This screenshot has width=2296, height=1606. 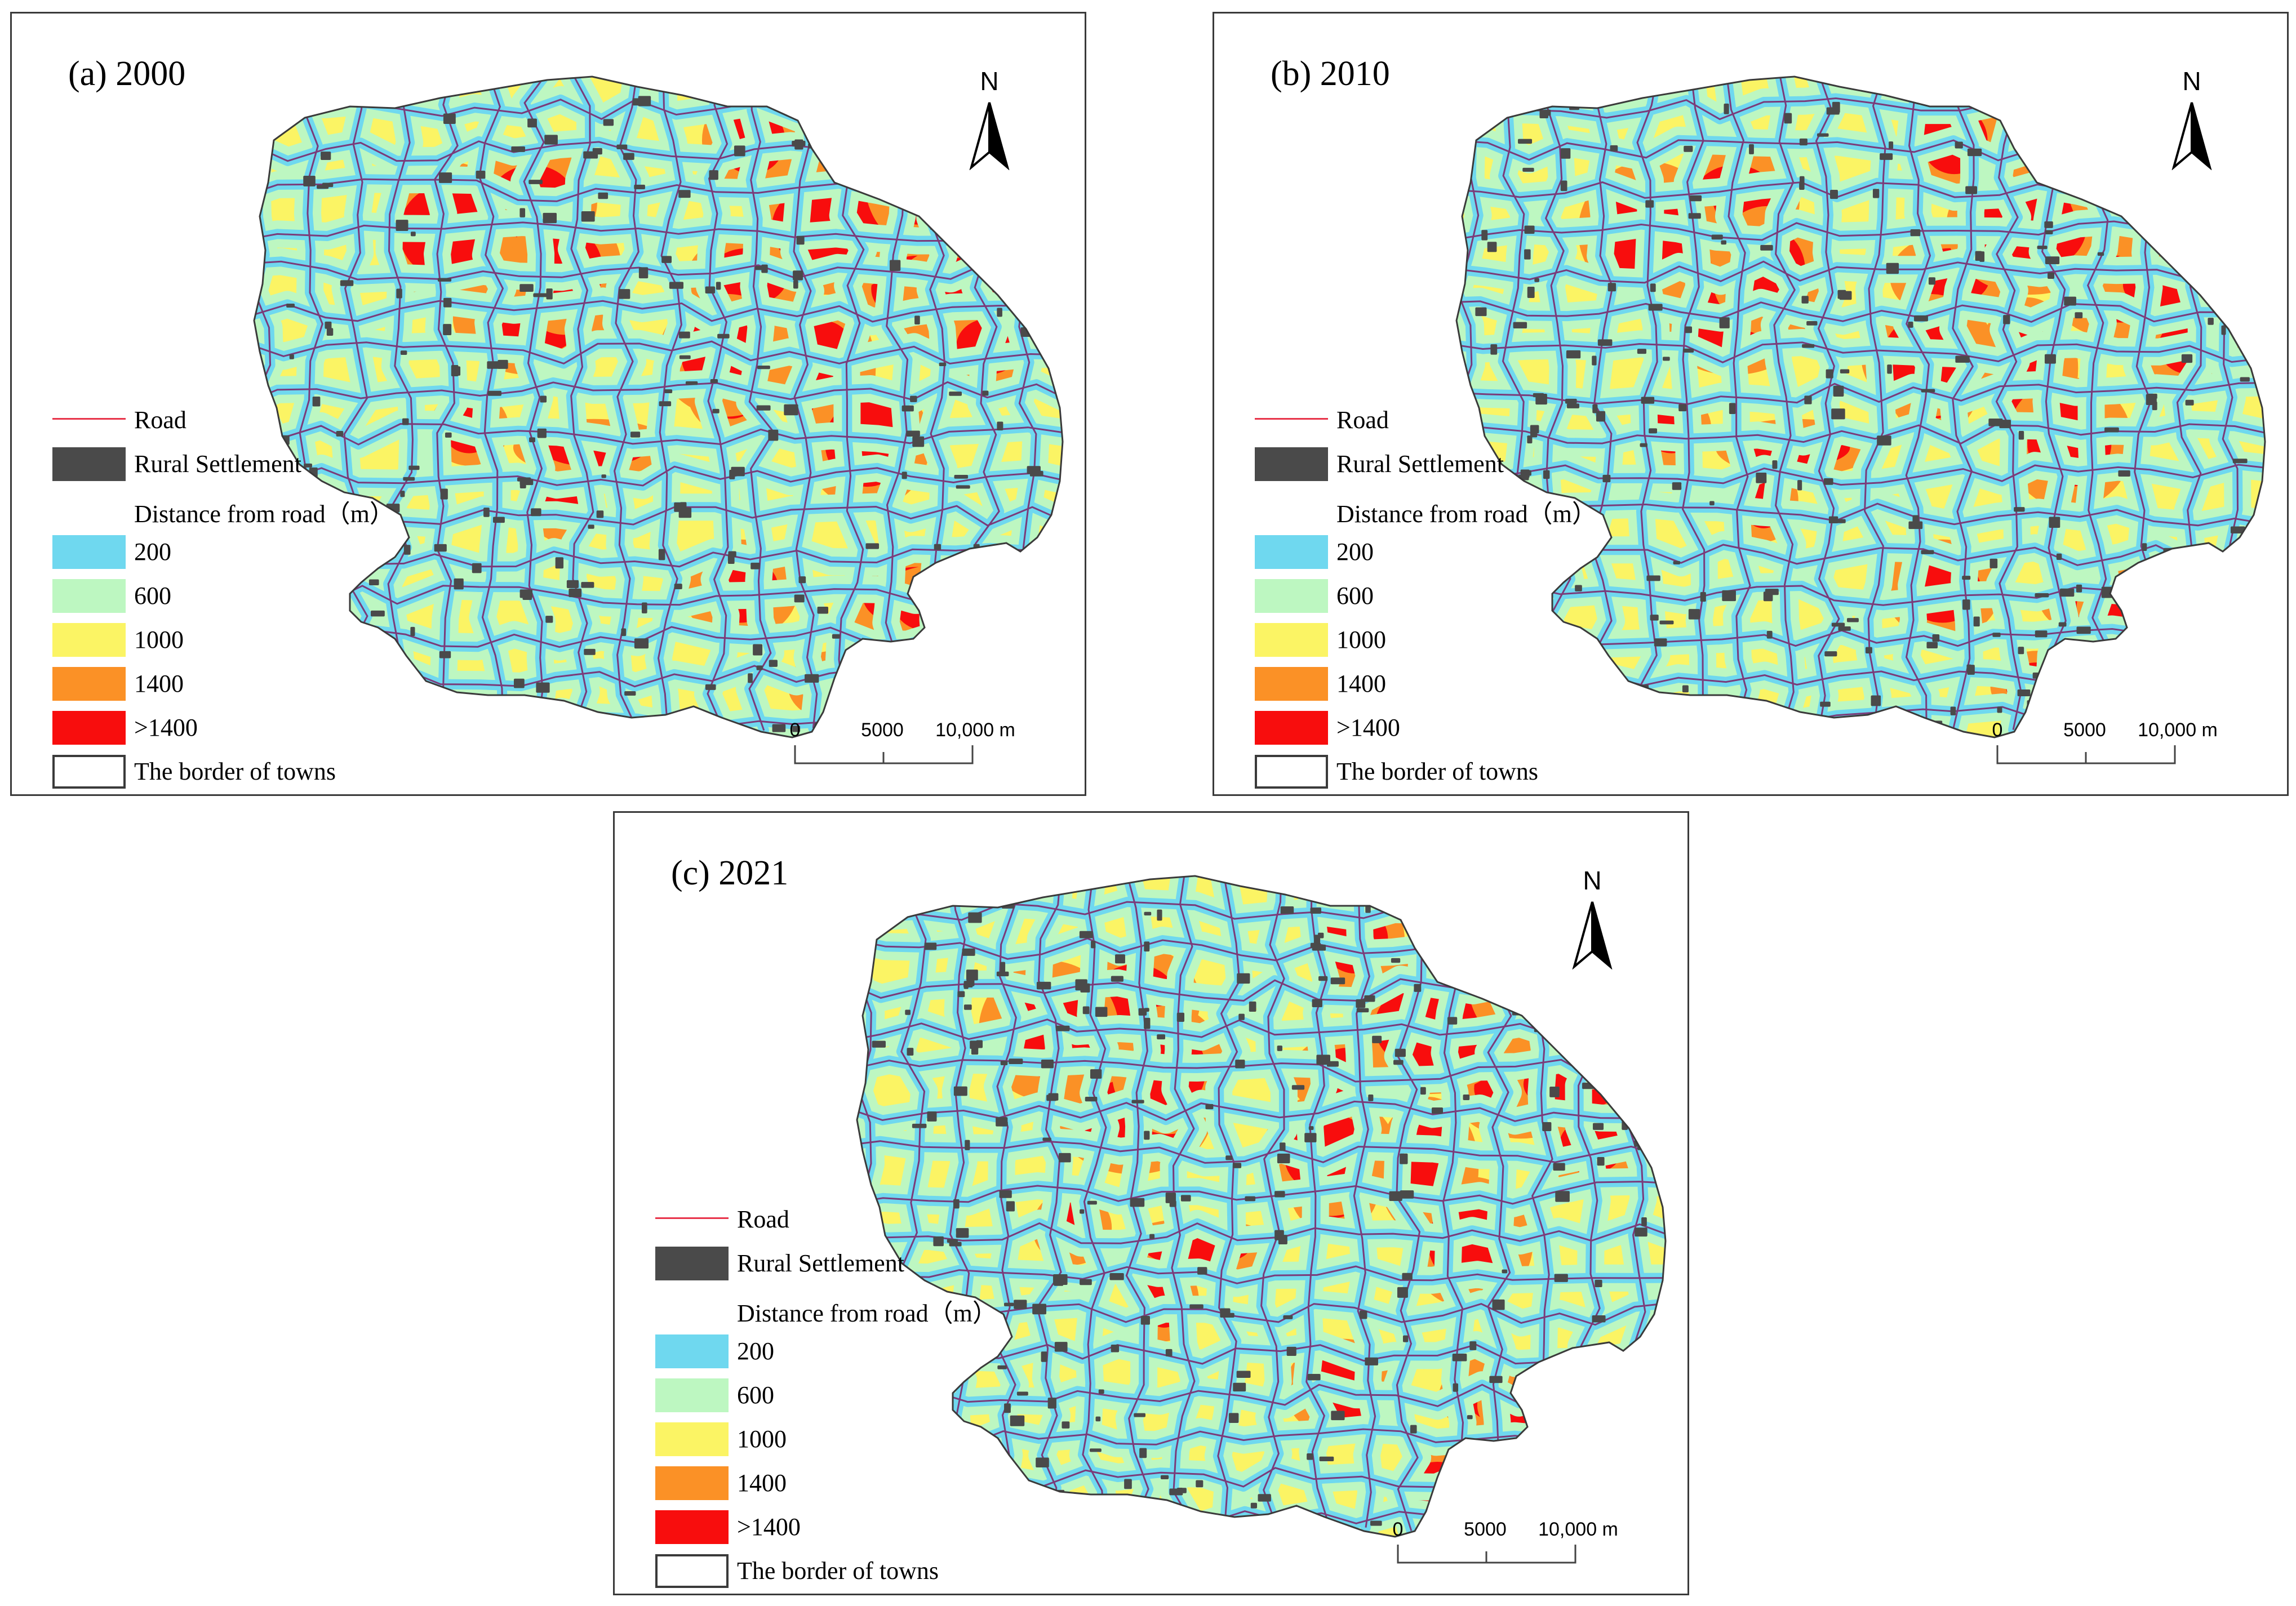 What do you see at coordinates (852, 1217) in the screenshot?
I see `legend-item: Road` at bounding box center [852, 1217].